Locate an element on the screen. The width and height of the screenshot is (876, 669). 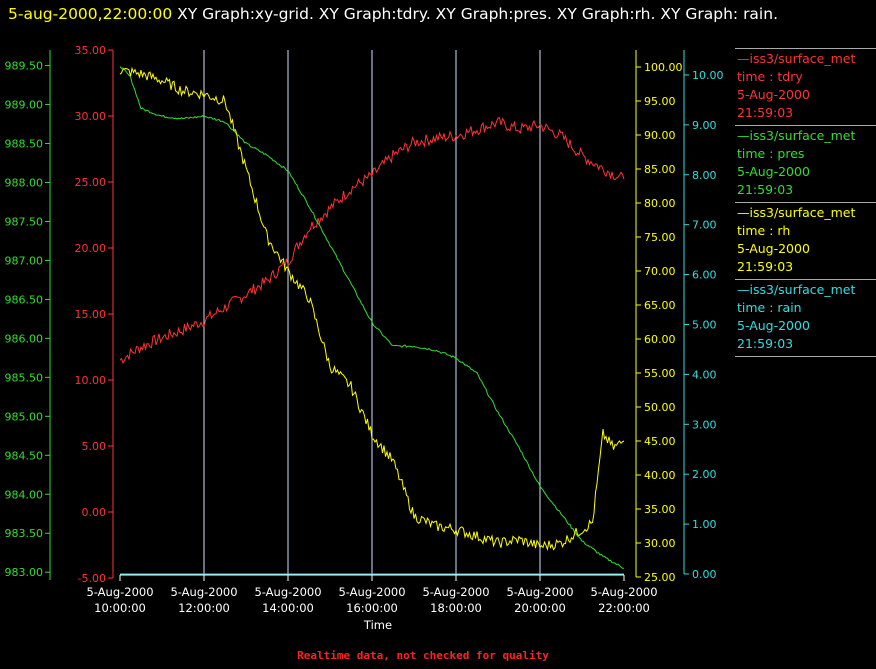
tdry-tick-label: 0.00 is located at coordinates (94, 512).